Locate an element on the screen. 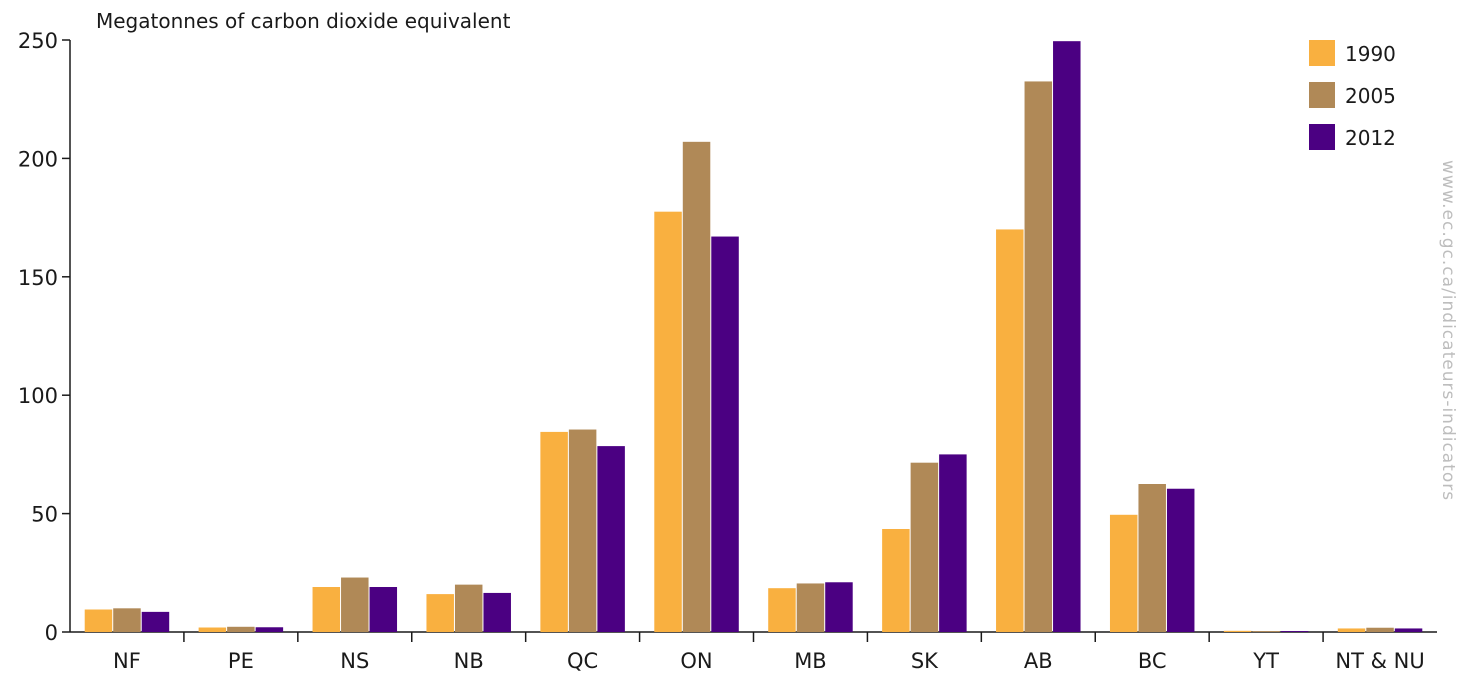 This screenshot has height=674, width=1460. x-tick-label: ON is located at coordinates (696, 661).